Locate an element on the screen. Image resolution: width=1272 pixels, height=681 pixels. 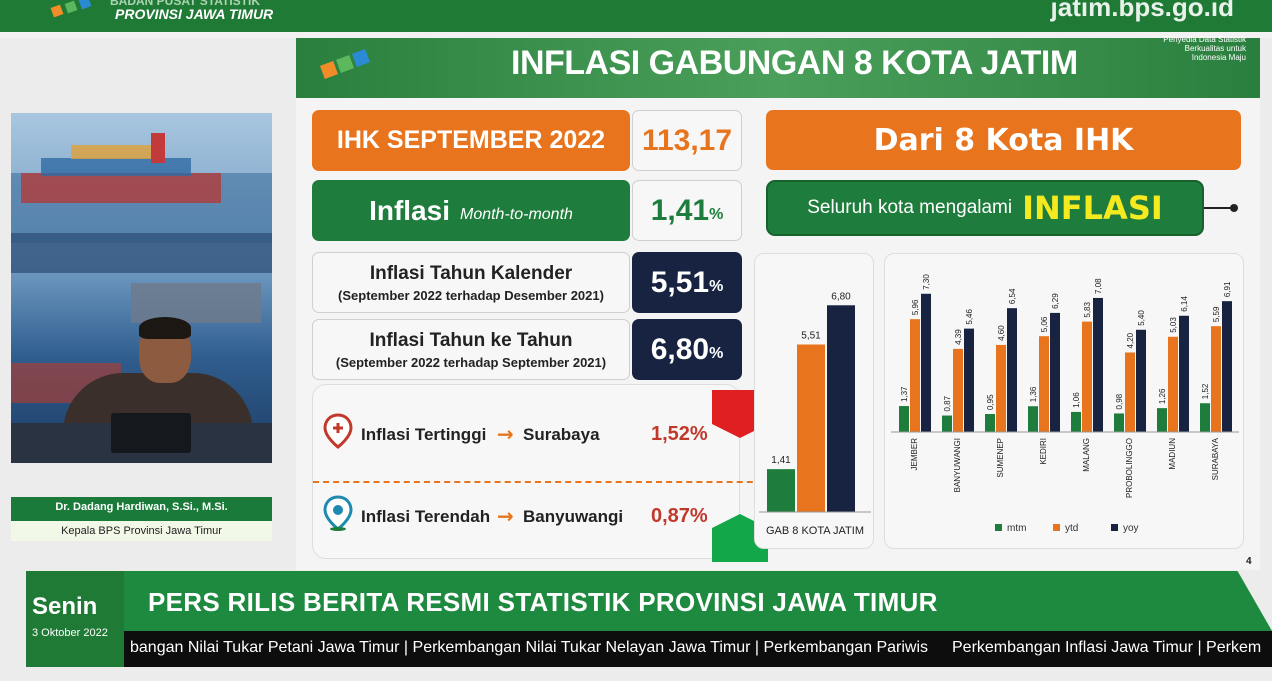
data-label: 6,91 is located at coordinates (1227, 289).